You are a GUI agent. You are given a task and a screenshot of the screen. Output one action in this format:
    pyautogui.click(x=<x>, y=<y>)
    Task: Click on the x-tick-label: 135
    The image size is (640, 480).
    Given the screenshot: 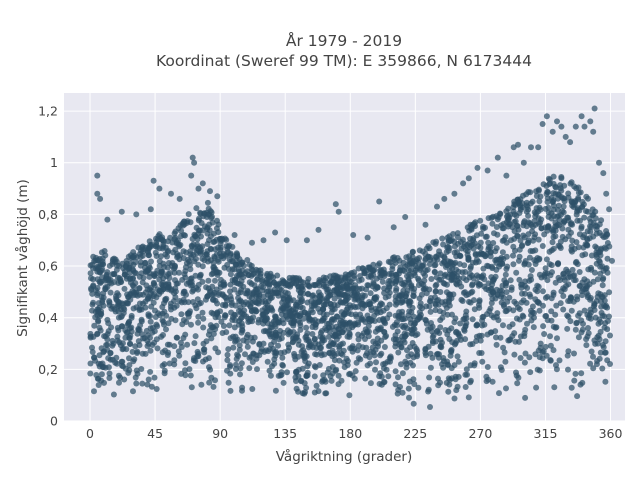 What is the action you would take?
    pyautogui.click(x=285, y=433)
    